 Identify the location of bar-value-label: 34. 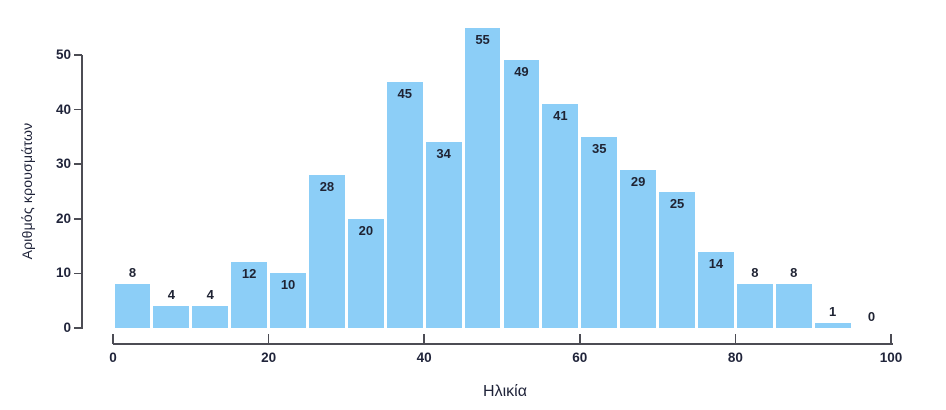
(443, 154).